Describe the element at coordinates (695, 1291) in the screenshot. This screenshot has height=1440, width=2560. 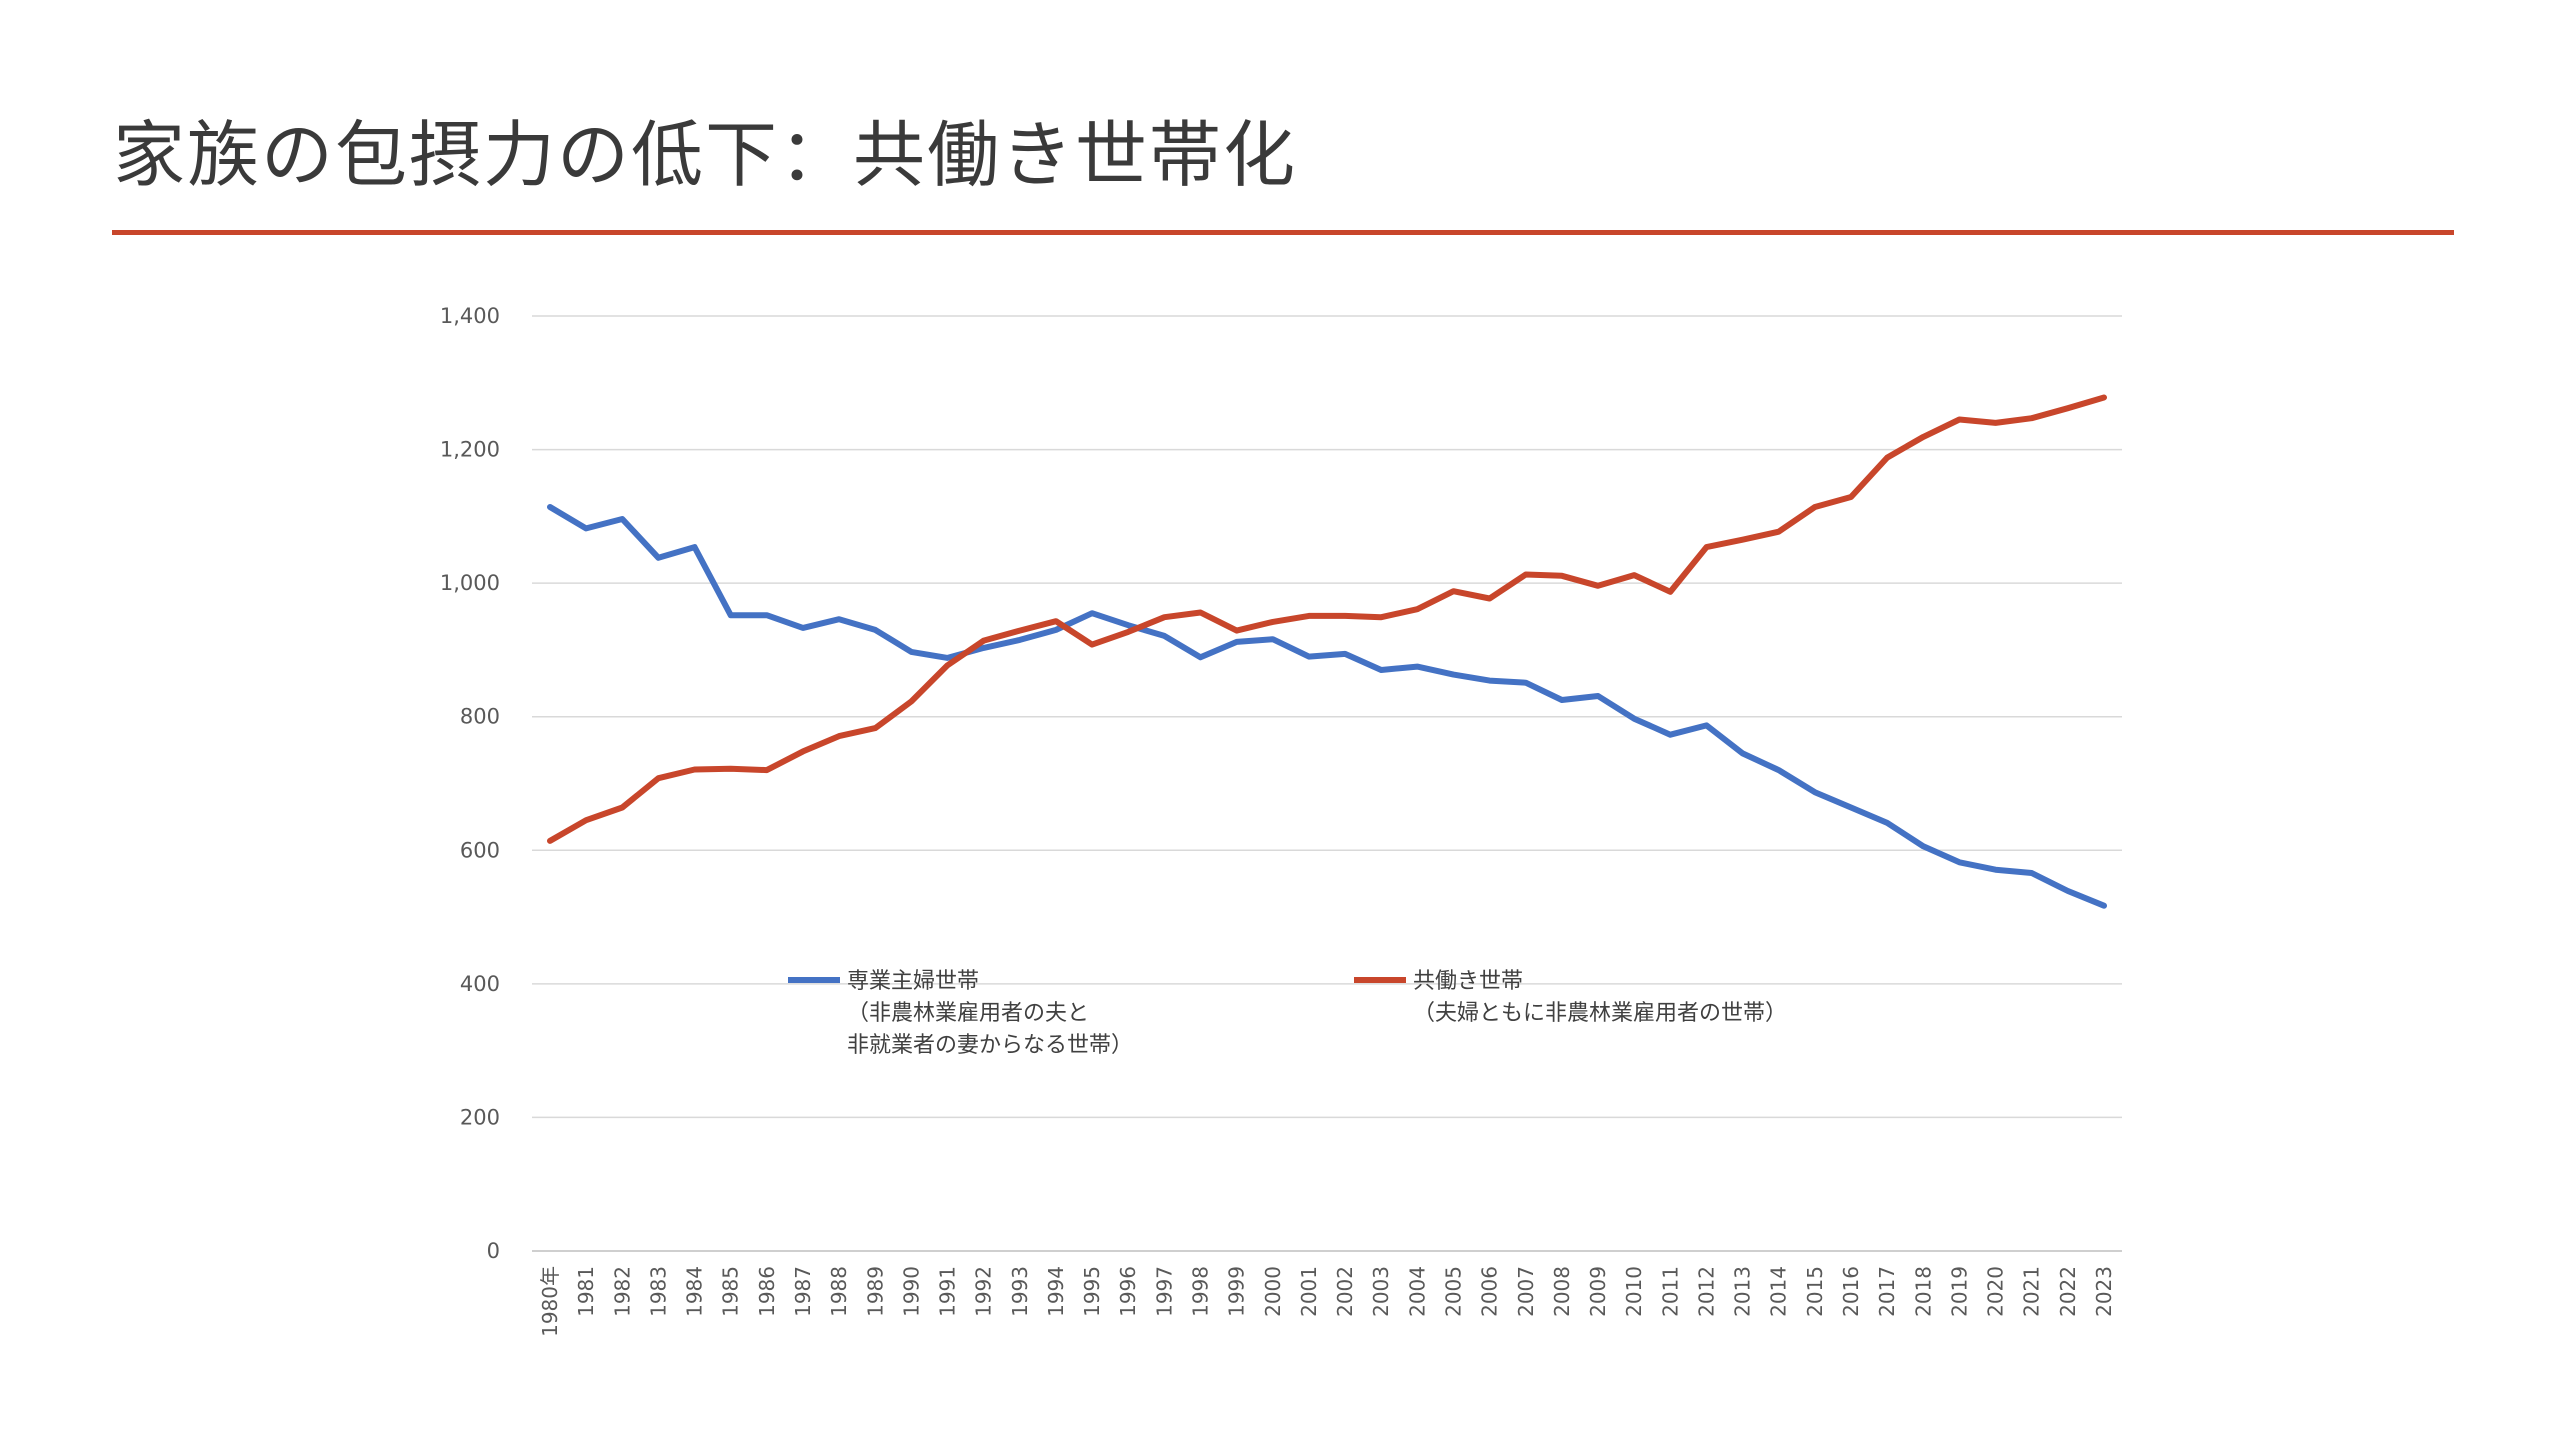
I see `x-tick-label: 1984` at that location.